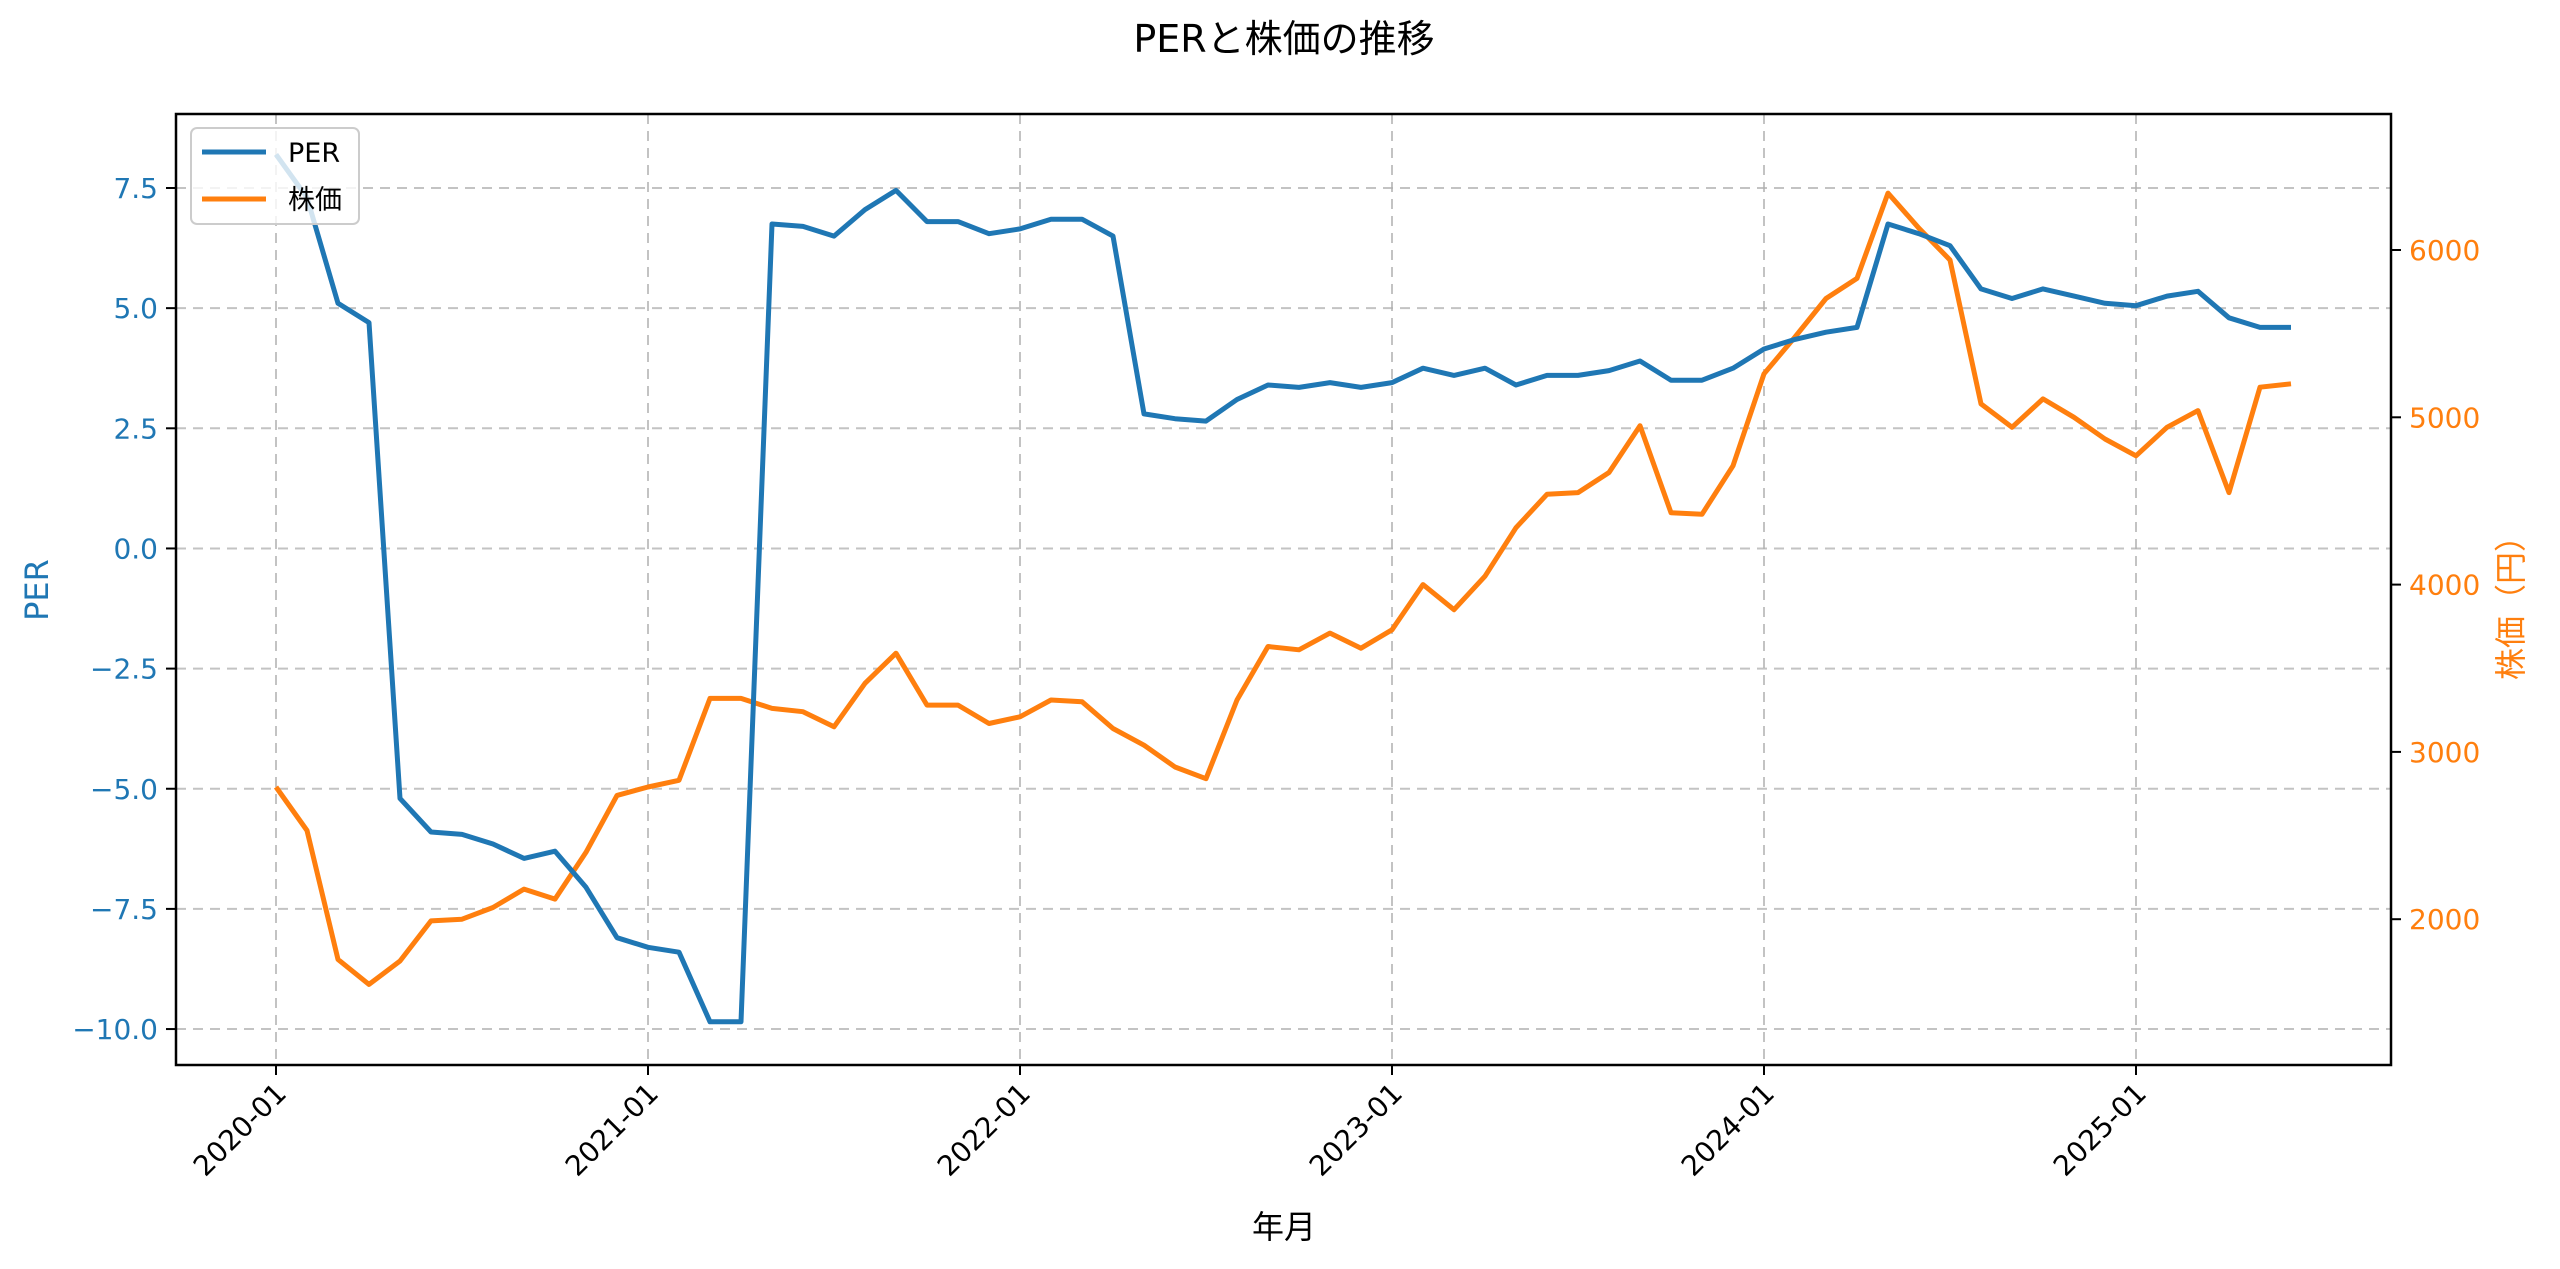 Image resolution: width=2560 pixels, height=1269 pixels. Describe the element at coordinates (124, 609) in the screenshot. I see `left-y-axis: 7.5 5.0 2.5 0.0 −2.5 −5.0 −7.5 −10.0` at that location.